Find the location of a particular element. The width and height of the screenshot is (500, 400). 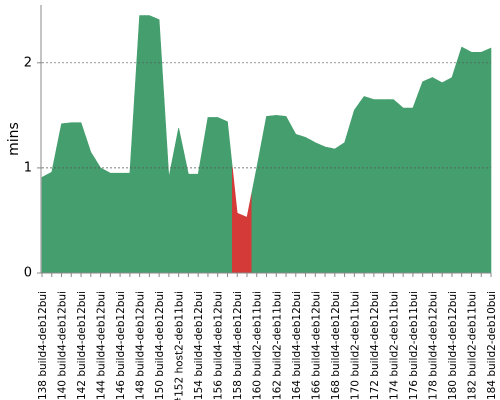

x-tick-label: #184 build2-deb10bui is located at coordinates (492, 345).